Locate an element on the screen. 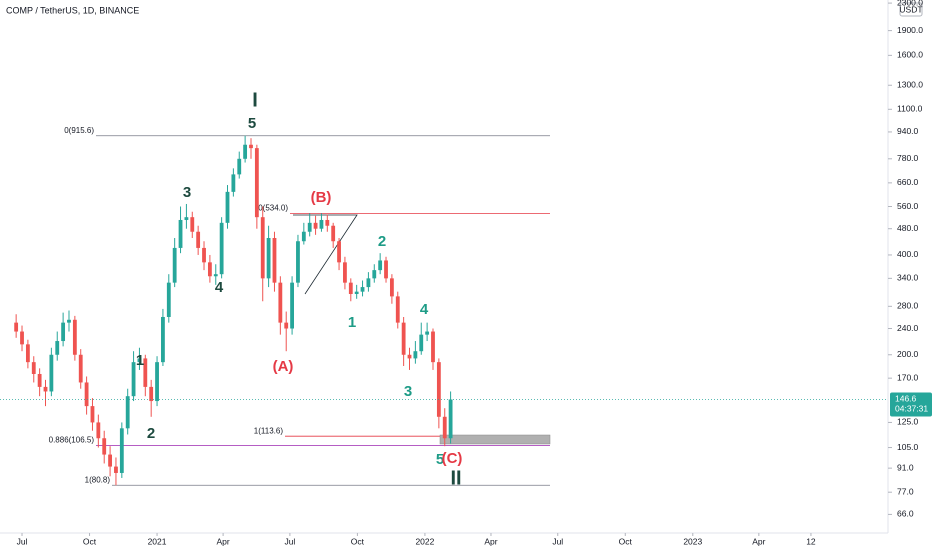 The width and height of the screenshot is (932, 550). x-tick-label: Oct is located at coordinates (90, 541).